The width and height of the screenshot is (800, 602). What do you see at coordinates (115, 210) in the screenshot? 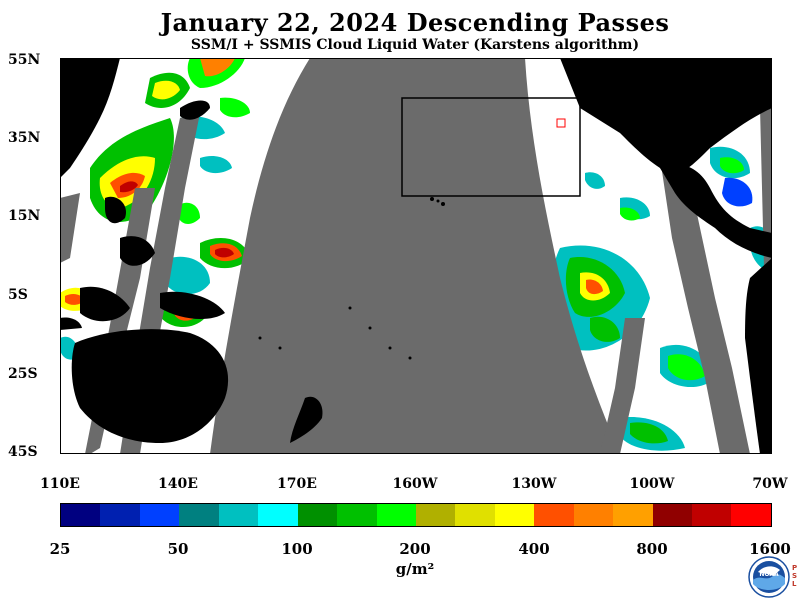
I see `taiwan` at bounding box center [115, 210].